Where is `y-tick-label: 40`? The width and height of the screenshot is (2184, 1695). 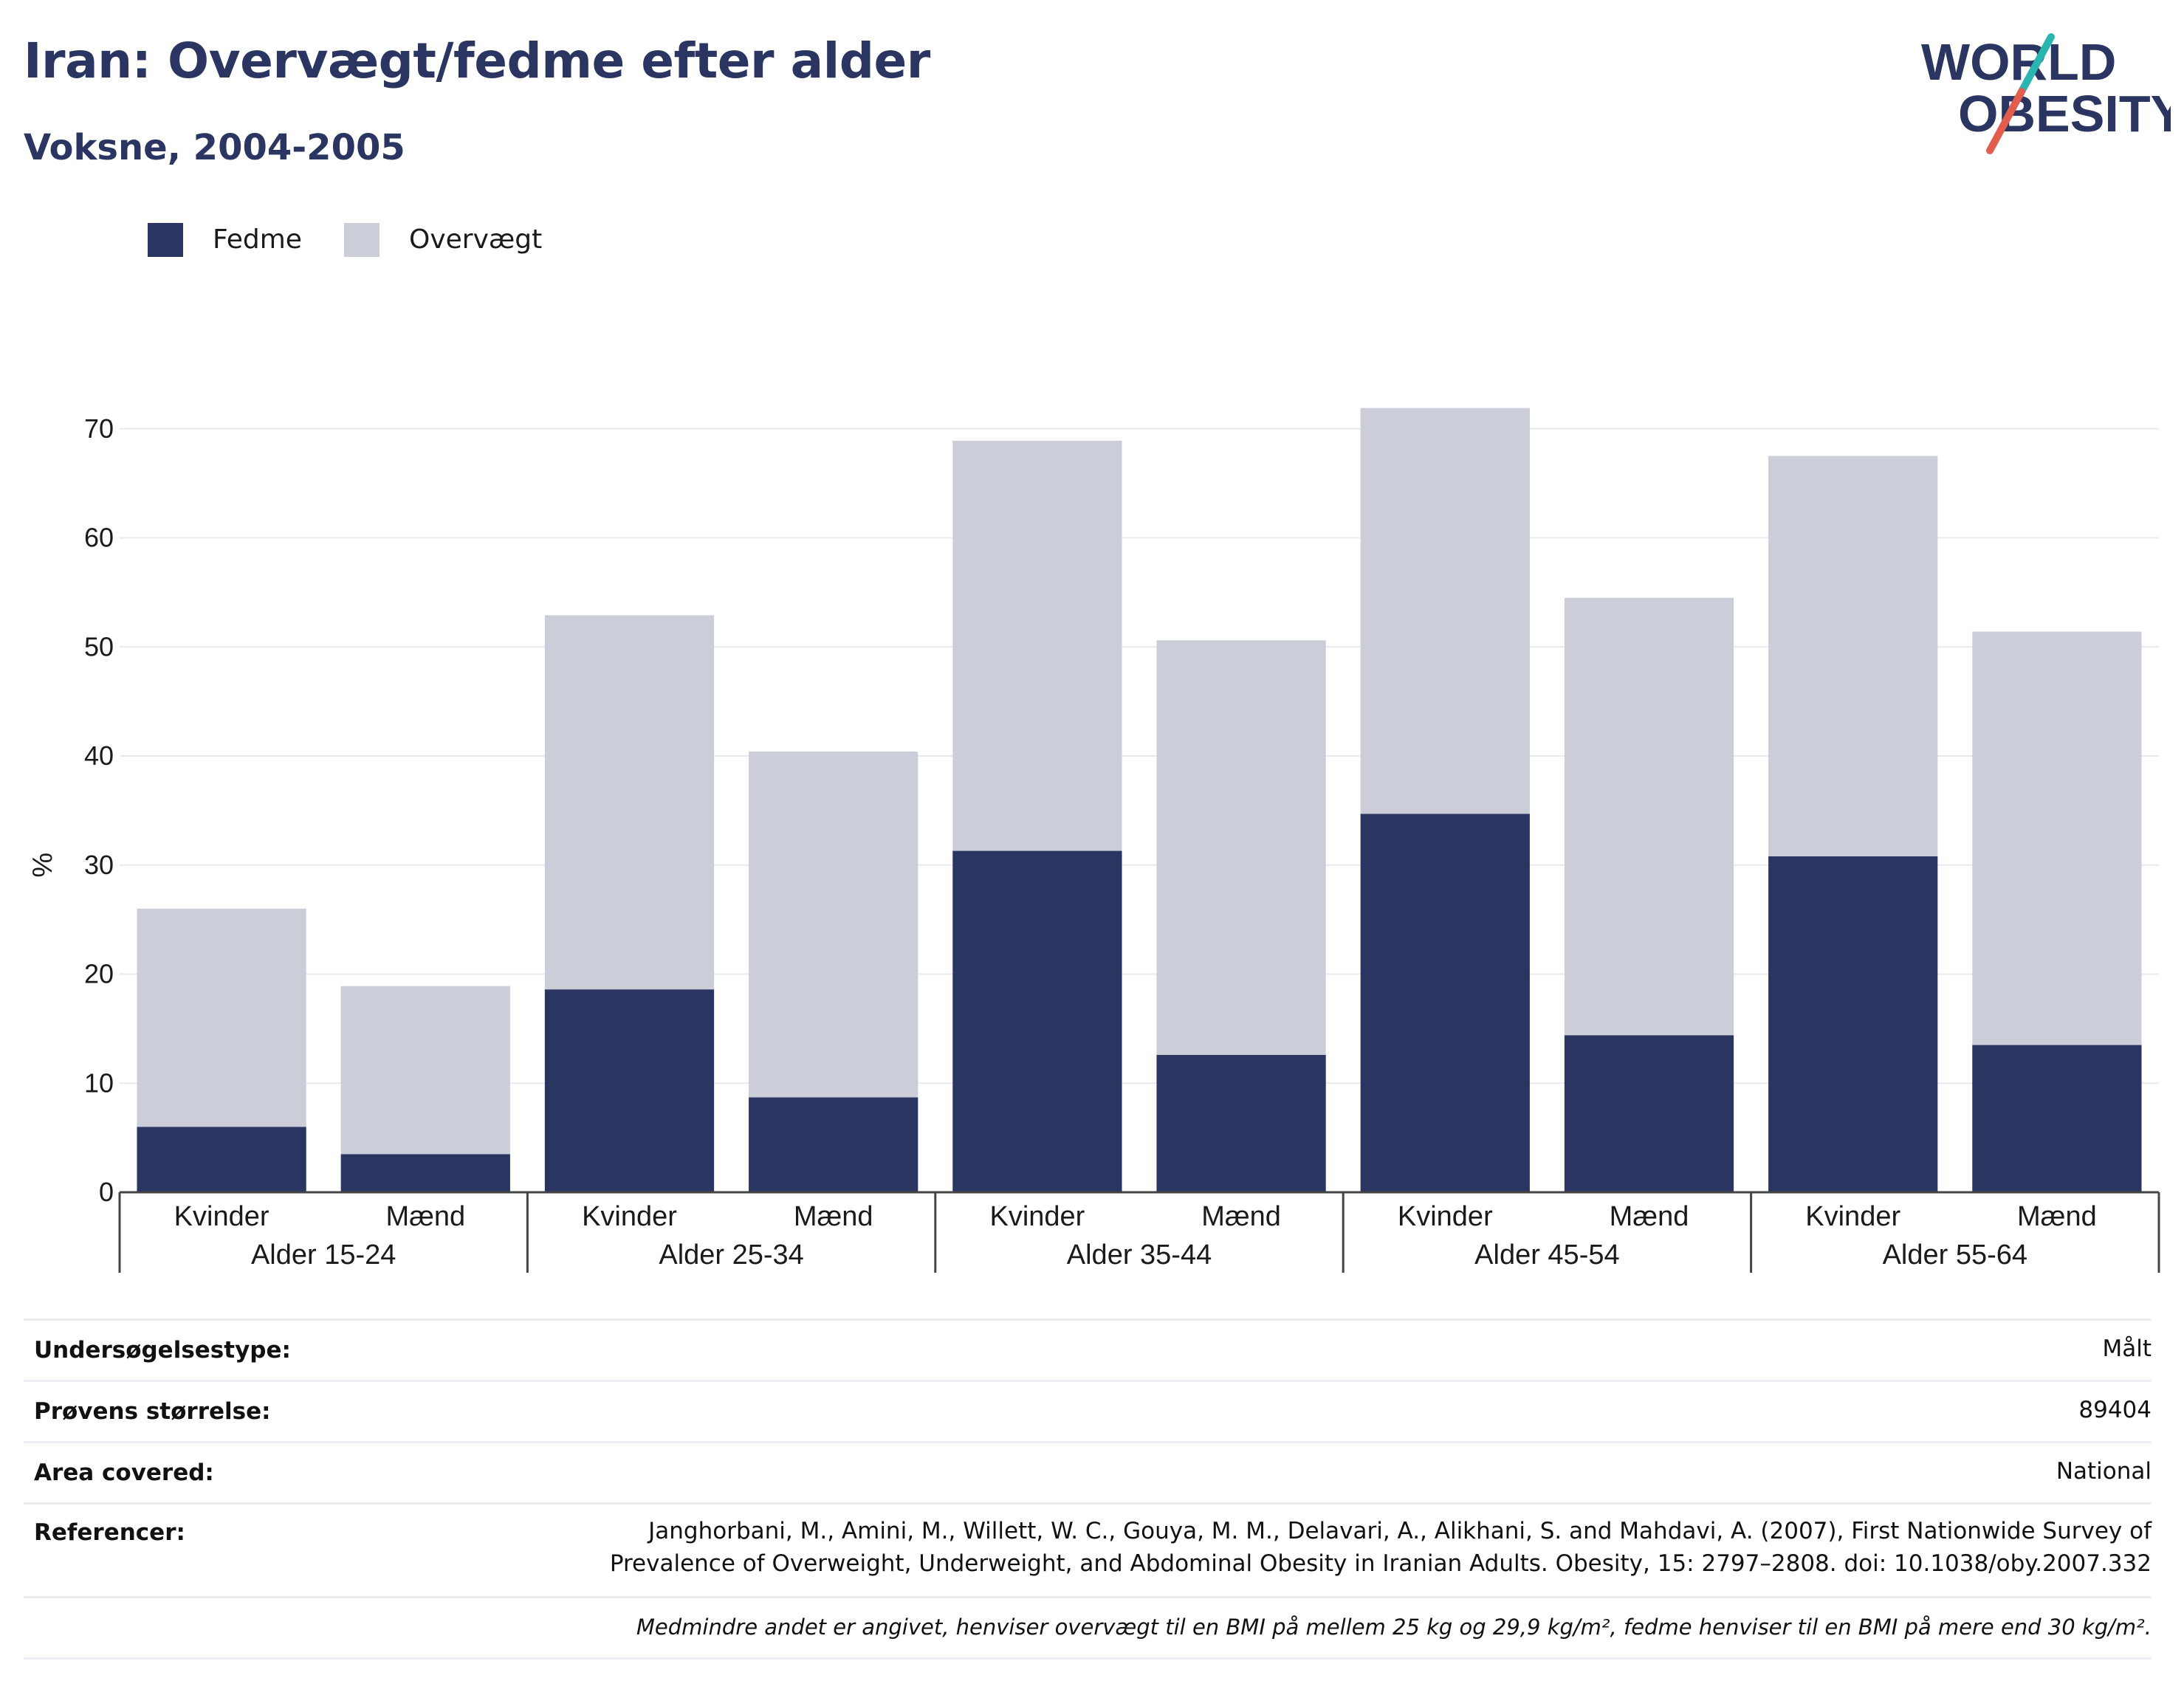
y-tick-label: 40 is located at coordinates (99, 755).